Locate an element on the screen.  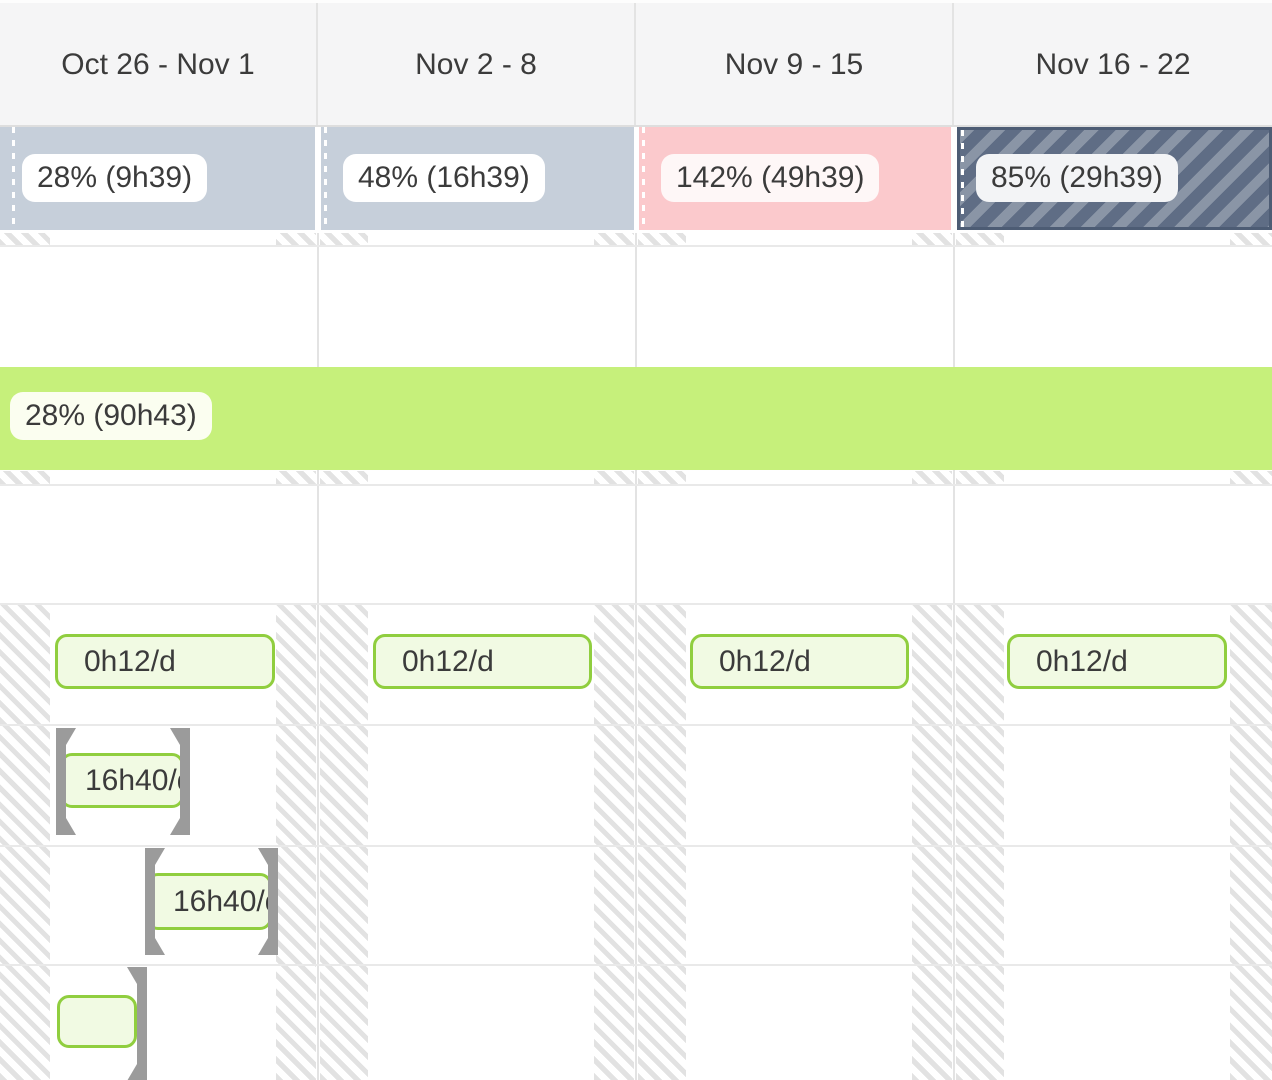
capacity-bar-week3: 142% (49h39) is located at coordinates (795, 178).